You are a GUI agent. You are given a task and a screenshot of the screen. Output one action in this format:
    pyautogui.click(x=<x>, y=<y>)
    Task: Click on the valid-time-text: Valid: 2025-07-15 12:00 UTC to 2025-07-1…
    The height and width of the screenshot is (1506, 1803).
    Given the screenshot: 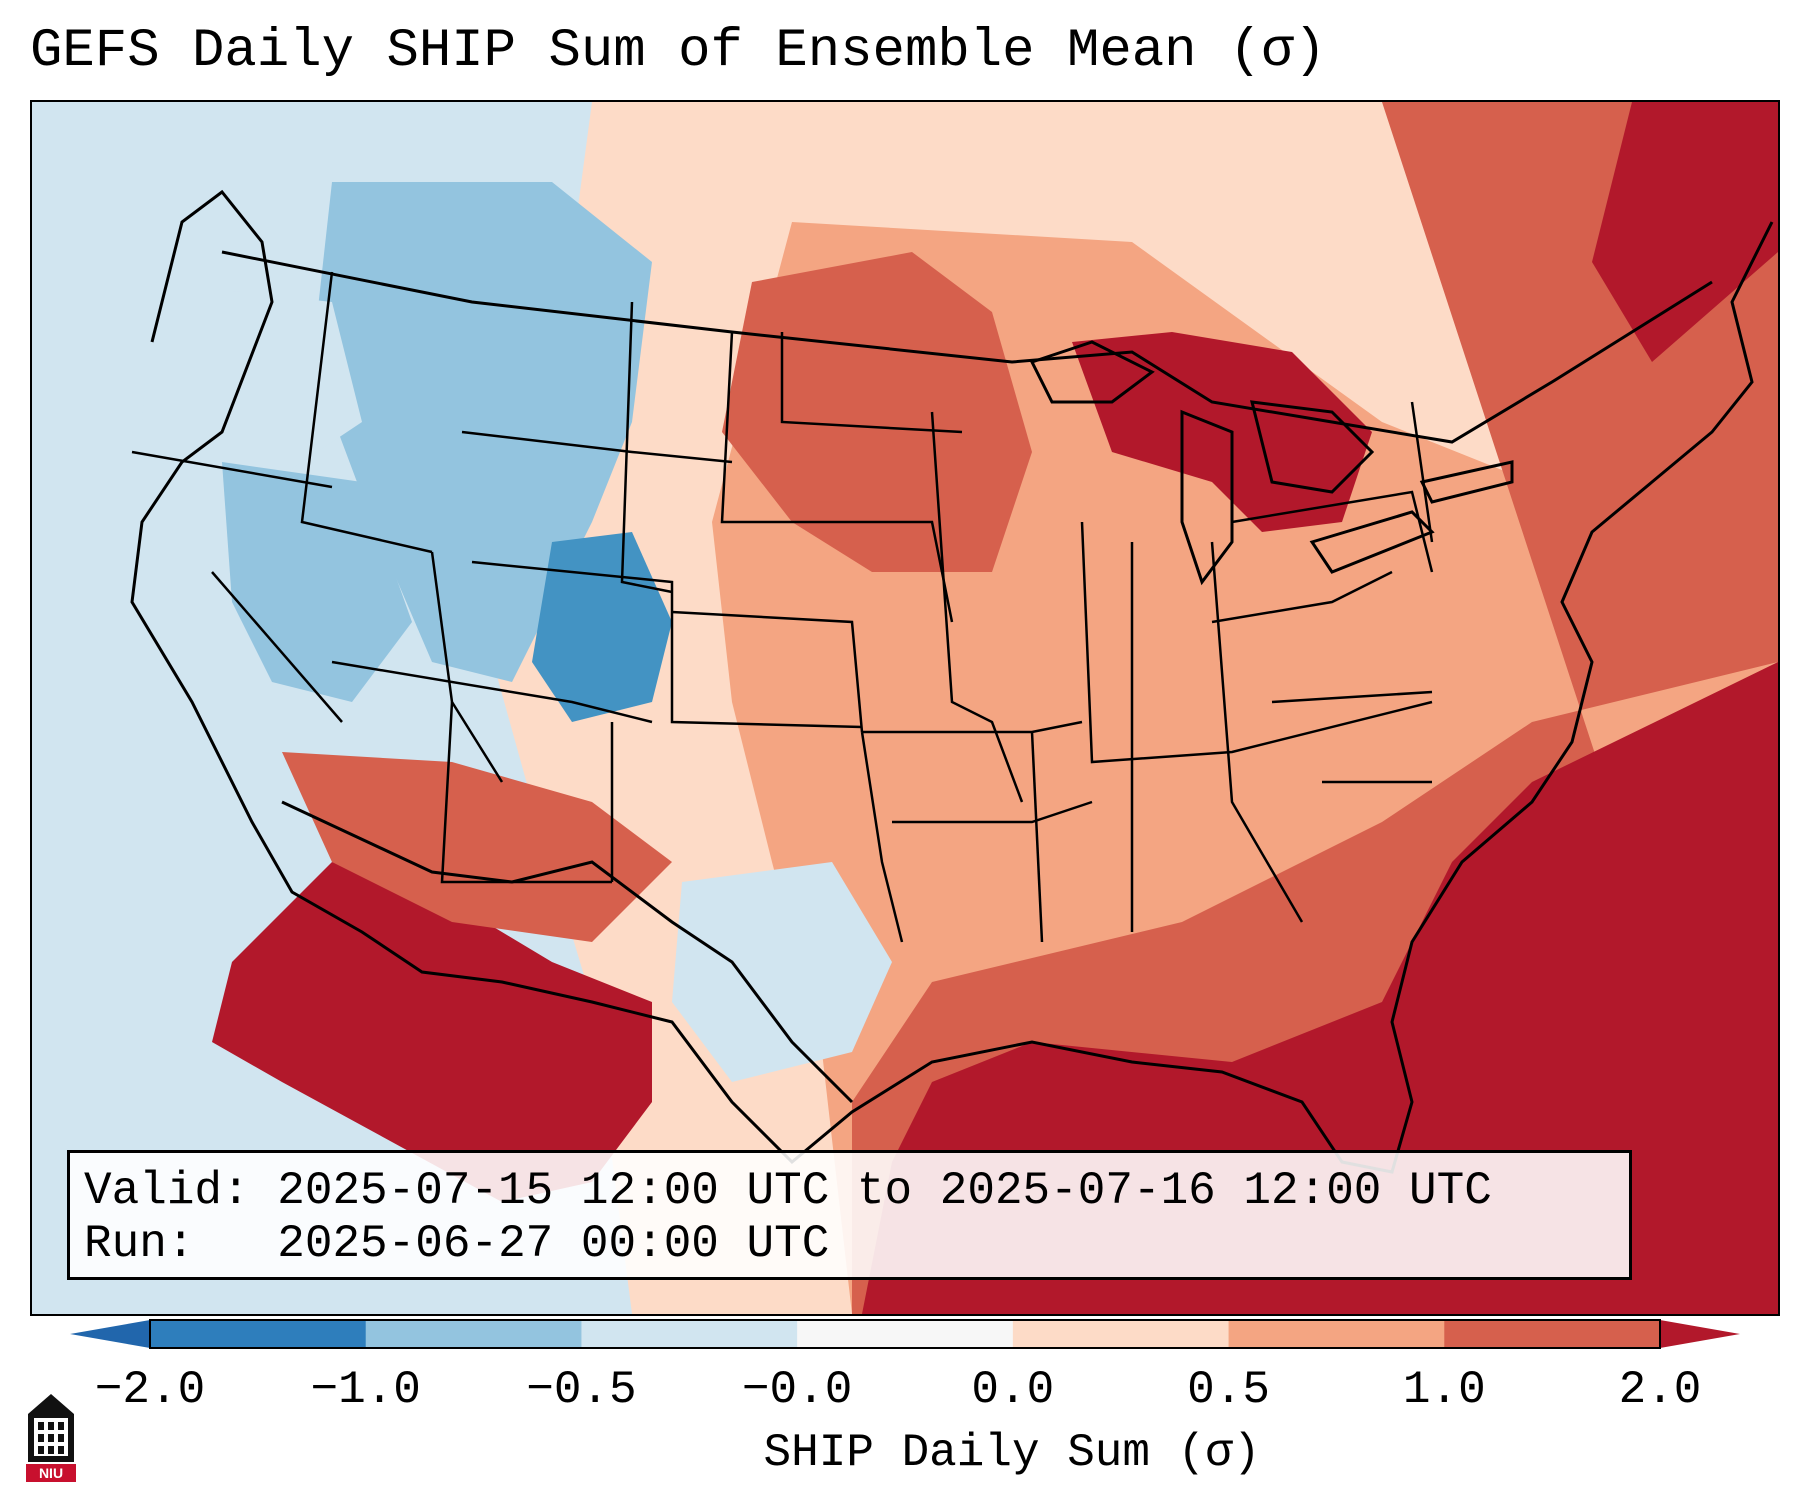 What is the action you would take?
    pyautogui.click(x=788, y=1191)
    